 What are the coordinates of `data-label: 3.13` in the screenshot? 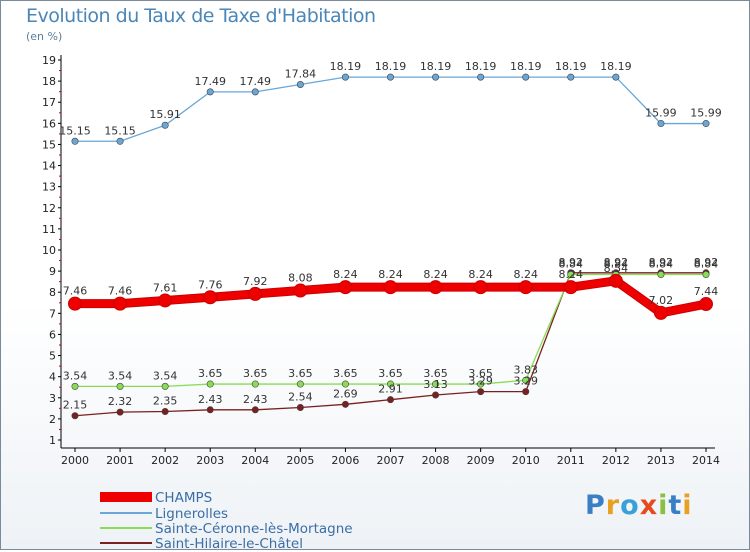 It's located at (435, 384).